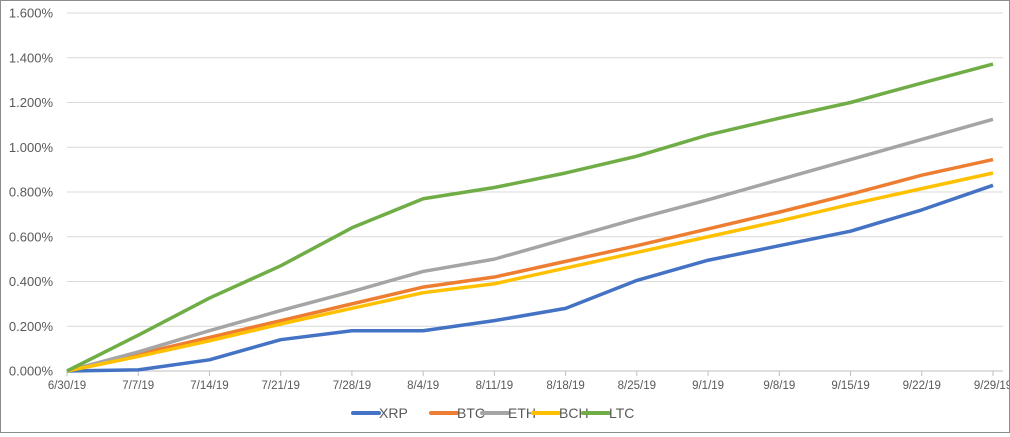  Describe the element at coordinates (522, 413) in the screenshot. I see `legend-label-eth: ETH` at that location.